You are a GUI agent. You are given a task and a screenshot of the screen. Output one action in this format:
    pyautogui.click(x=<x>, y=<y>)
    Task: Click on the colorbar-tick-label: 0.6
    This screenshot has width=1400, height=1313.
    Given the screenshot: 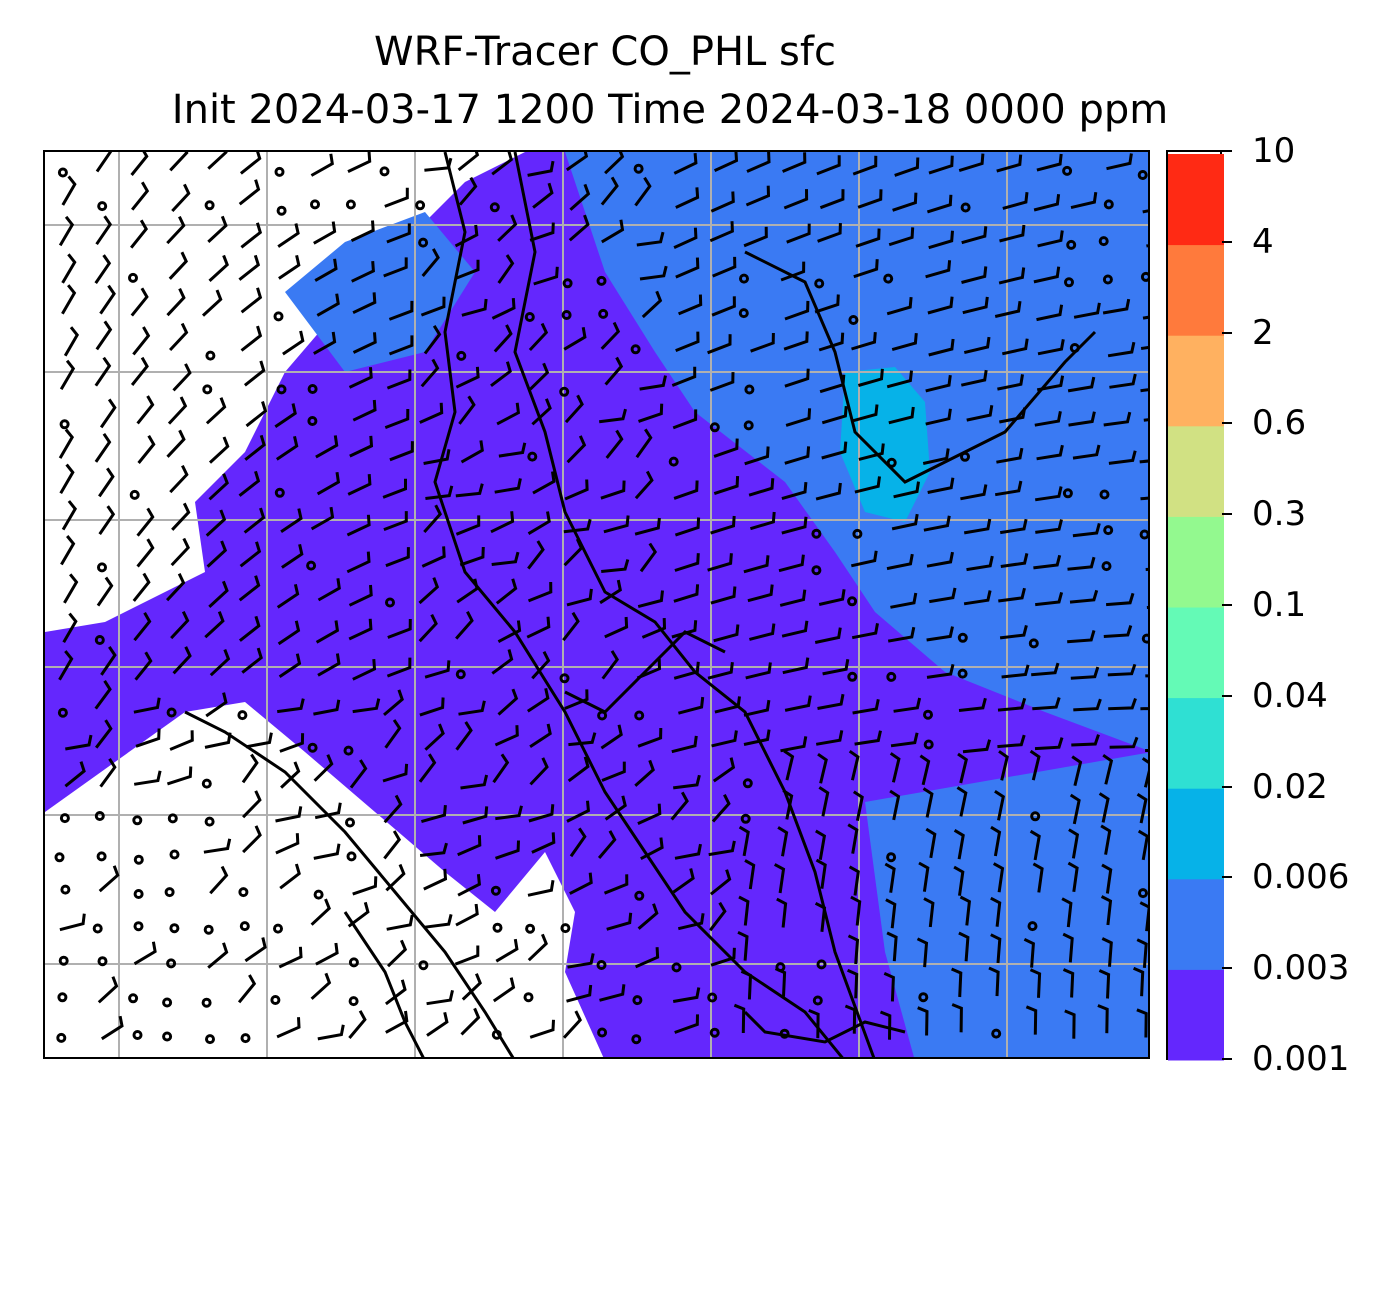 What is the action you would take?
    pyautogui.click(x=1279, y=423)
    